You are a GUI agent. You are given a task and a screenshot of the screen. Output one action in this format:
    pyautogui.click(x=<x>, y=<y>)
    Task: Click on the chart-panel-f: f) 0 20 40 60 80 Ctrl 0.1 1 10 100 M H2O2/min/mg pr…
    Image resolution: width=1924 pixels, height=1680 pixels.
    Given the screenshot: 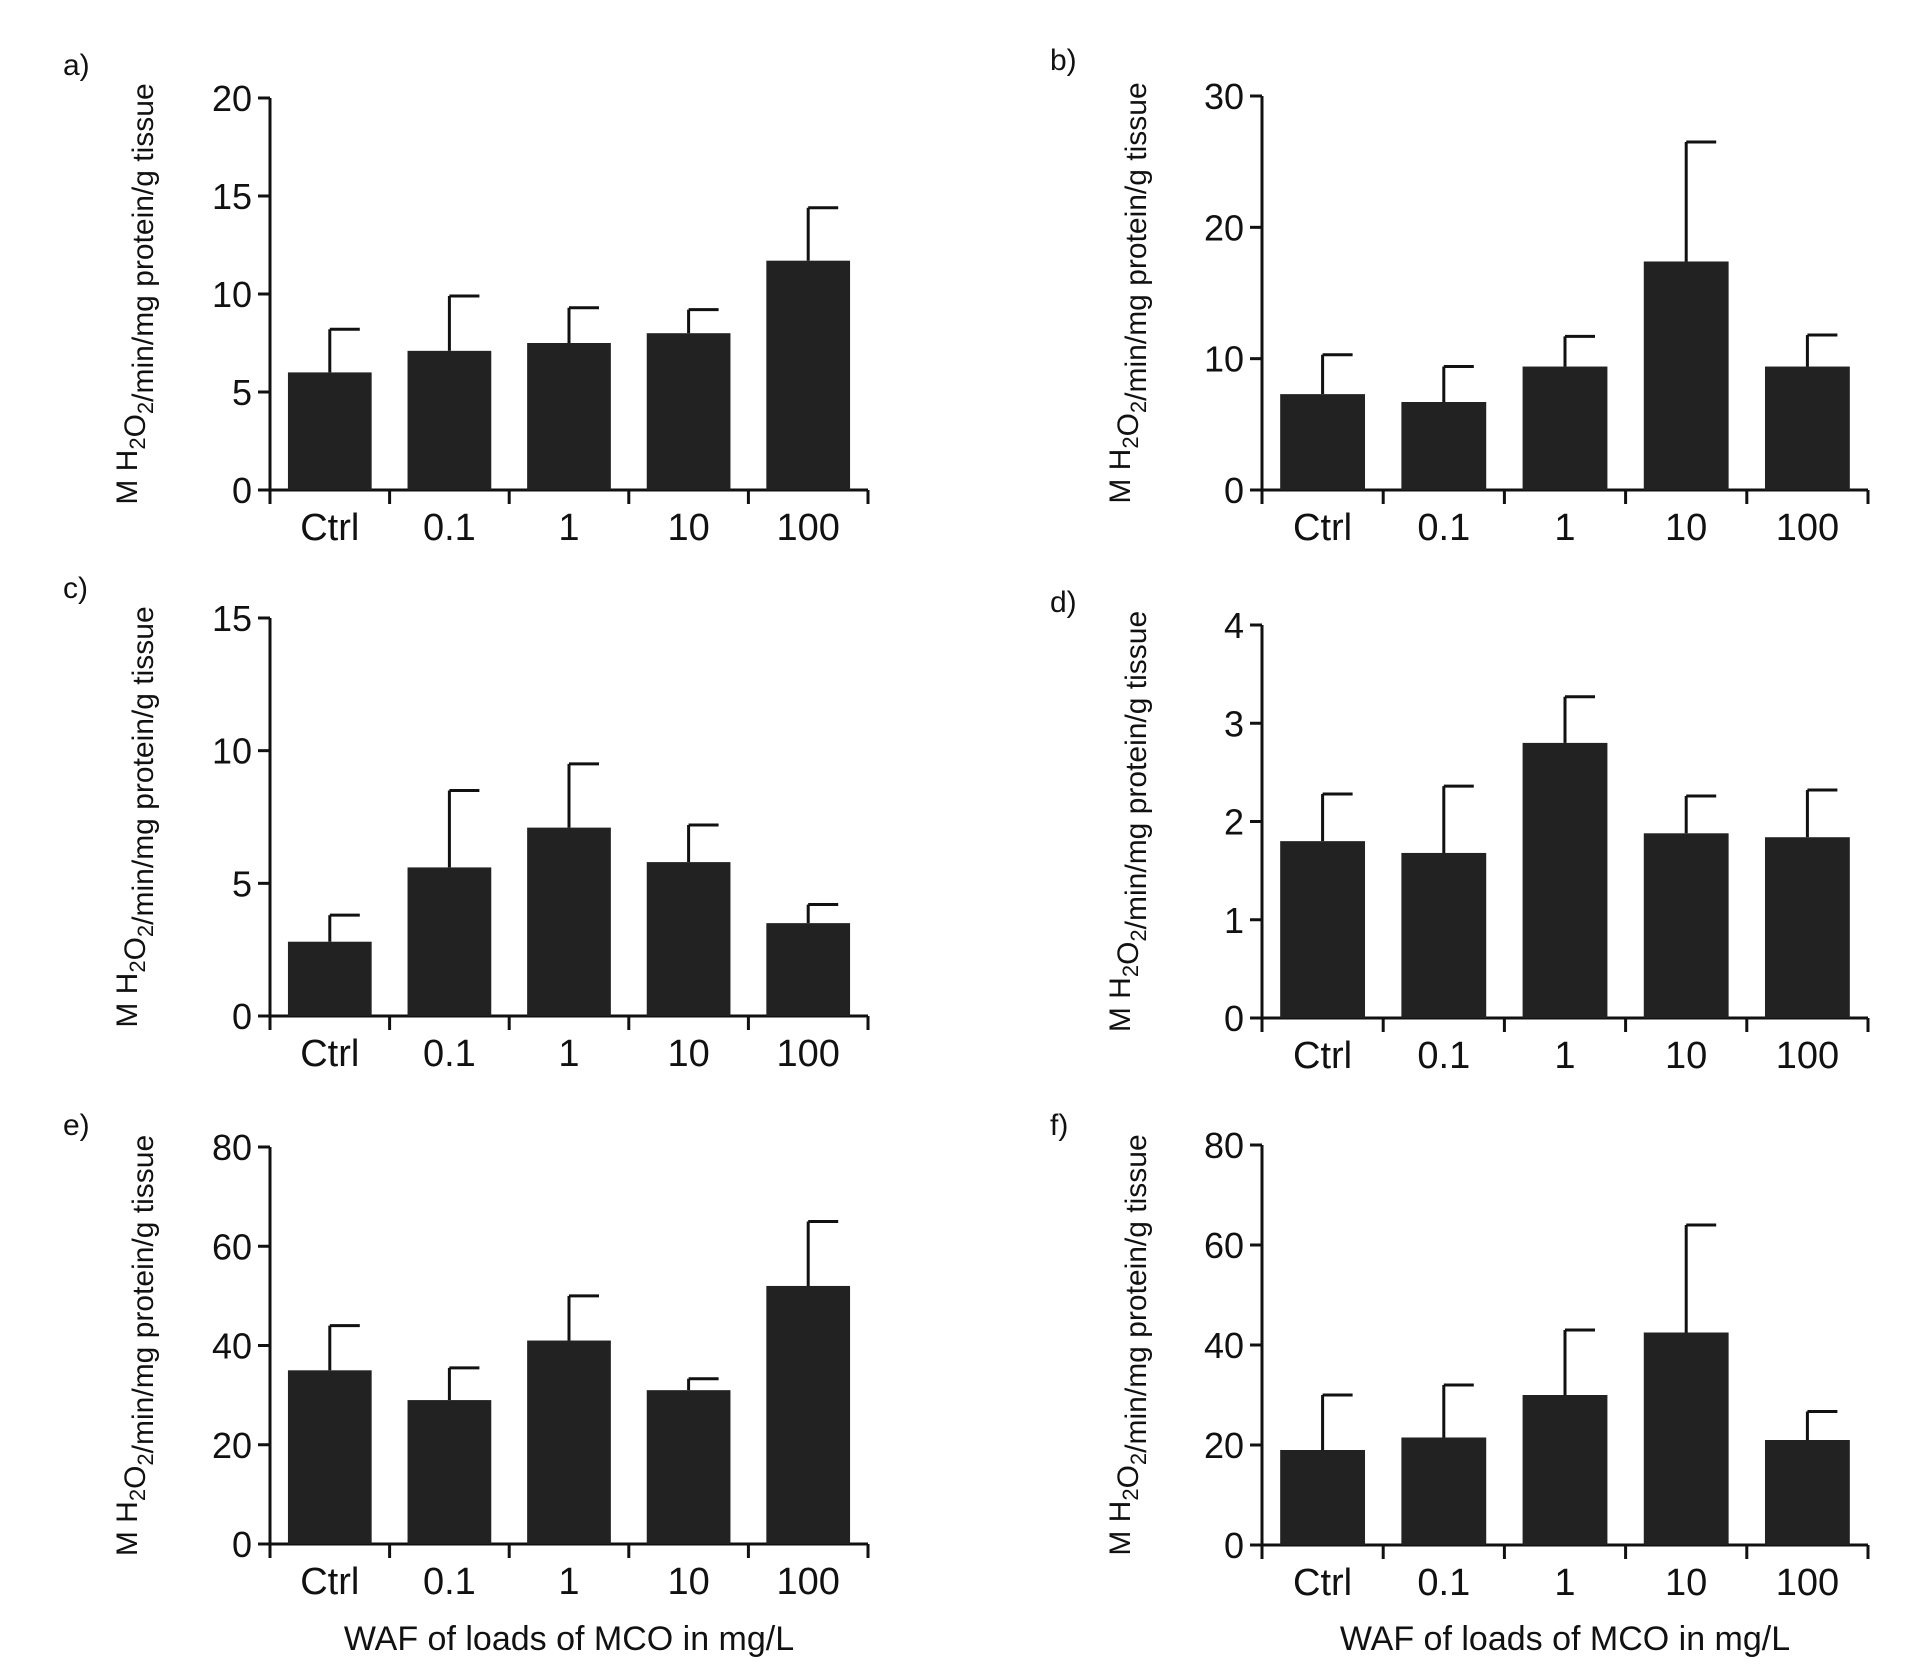 What is the action you would take?
    pyautogui.click(x=1460, y=1383)
    